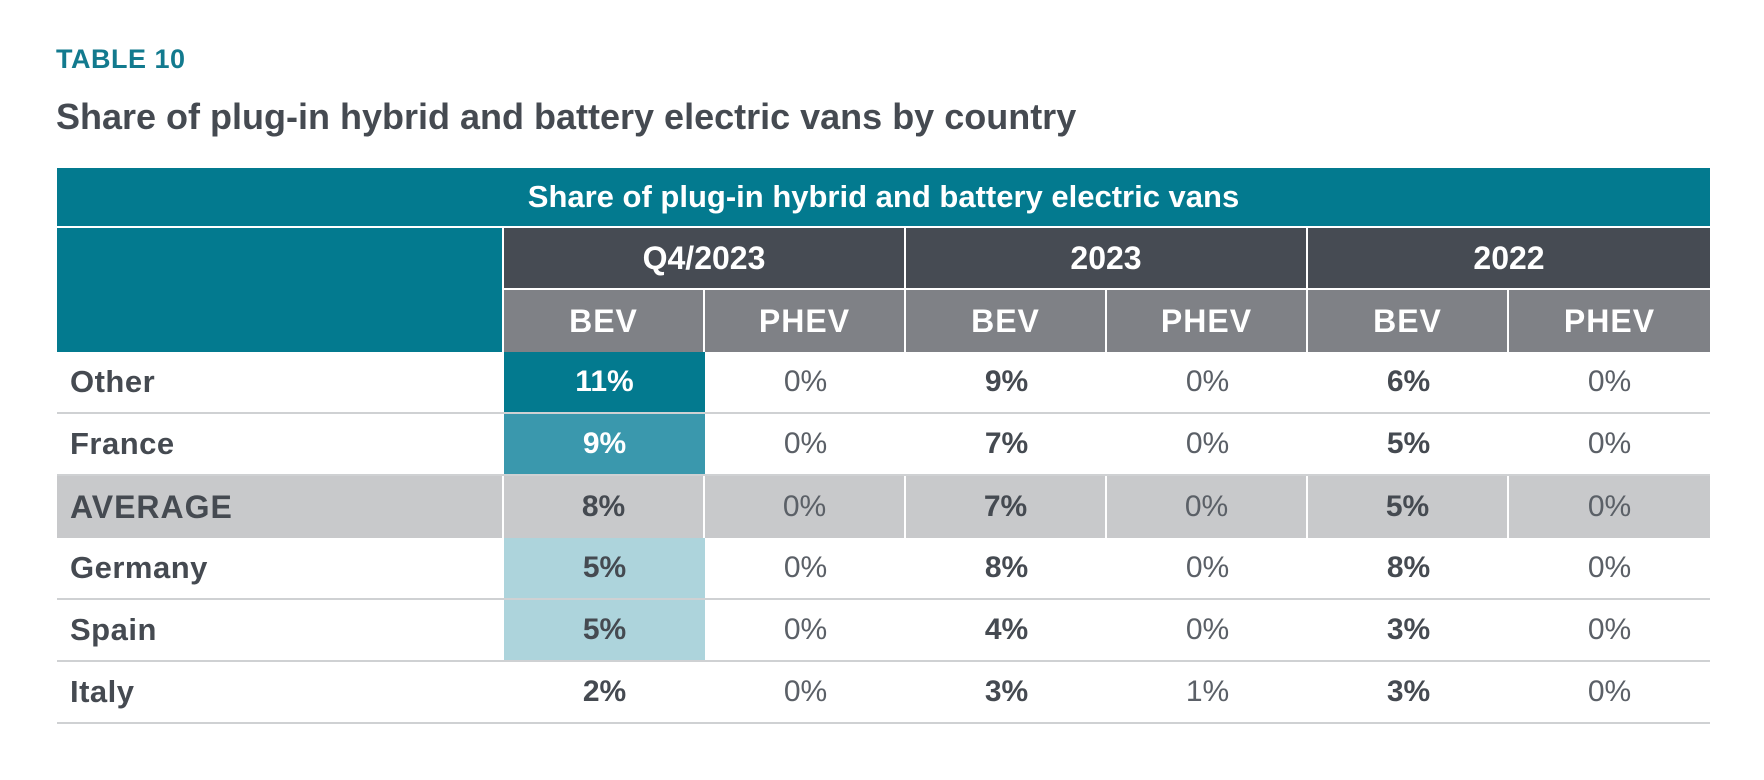  I want to click on period-header-2022: 2022, so click(1509, 259).